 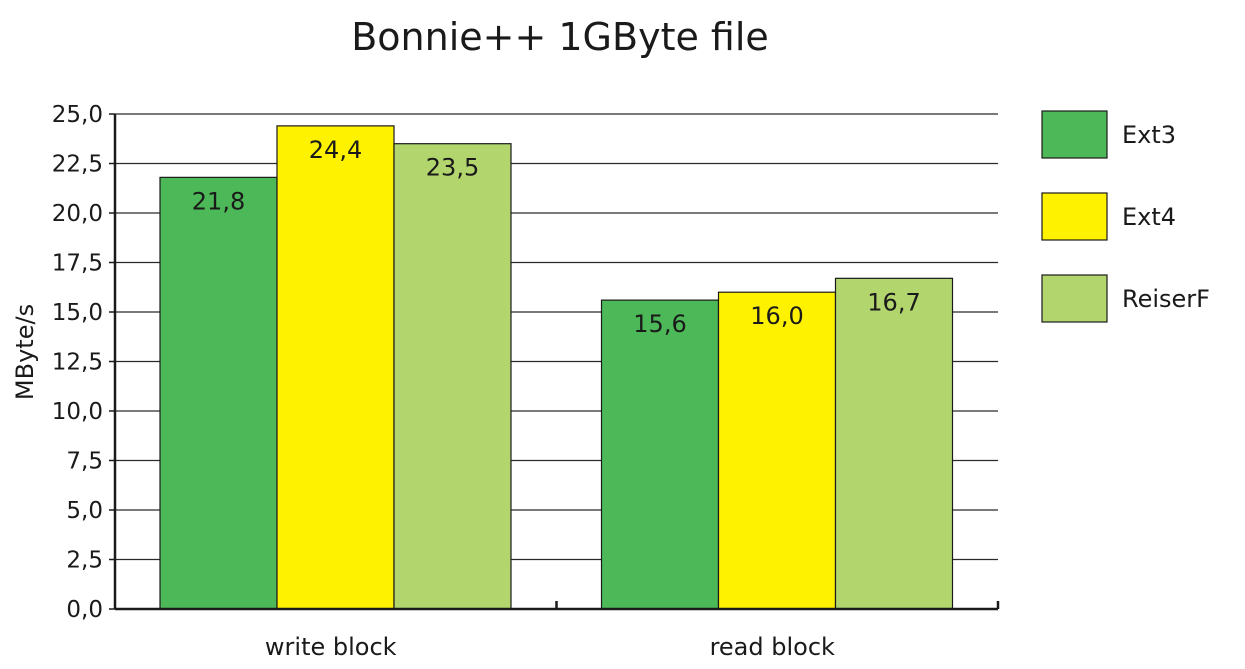 I want to click on y-tick-label: 7,5, so click(x=84, y=462).